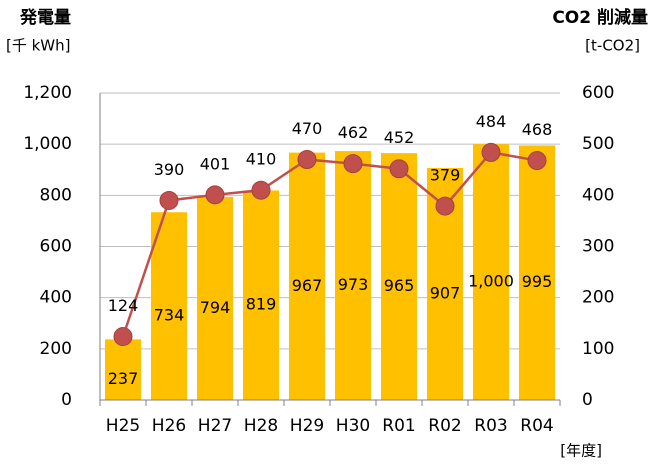 The image size is (658, 465). What do you see at coordinates (307, 426) in the screenshot?
I see `x-tick-label: H29` at bounding box center [307, 426].